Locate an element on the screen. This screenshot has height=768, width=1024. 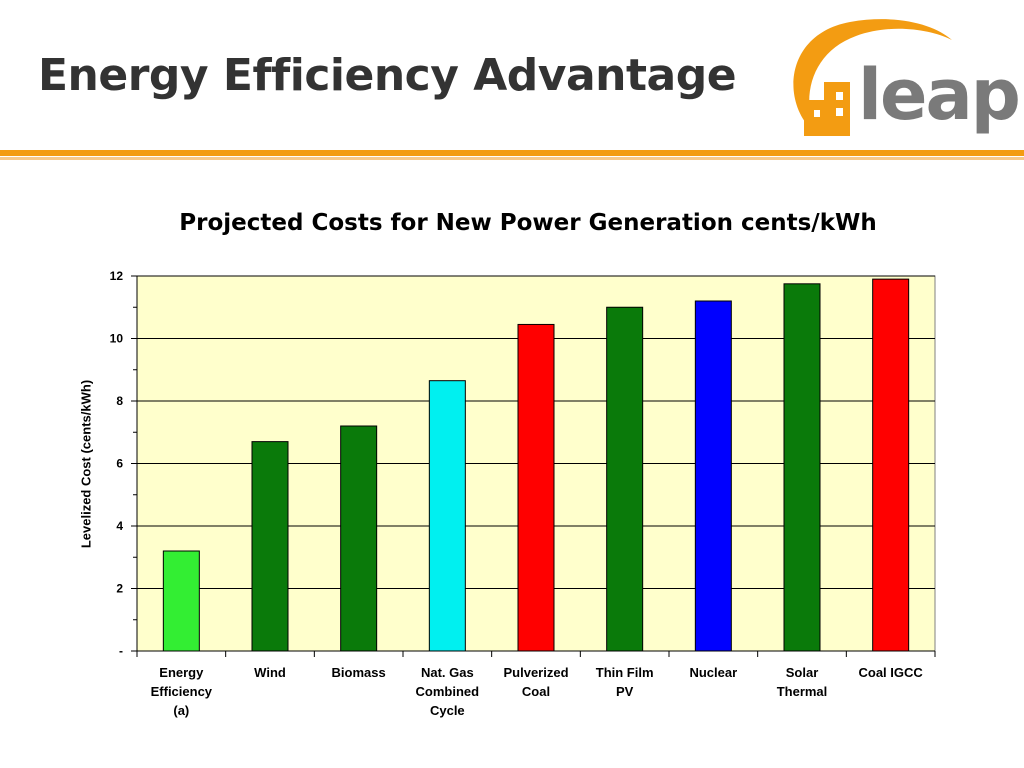
slide-title: Energy Efficiency Advantage is located at coordinates (387, 75).